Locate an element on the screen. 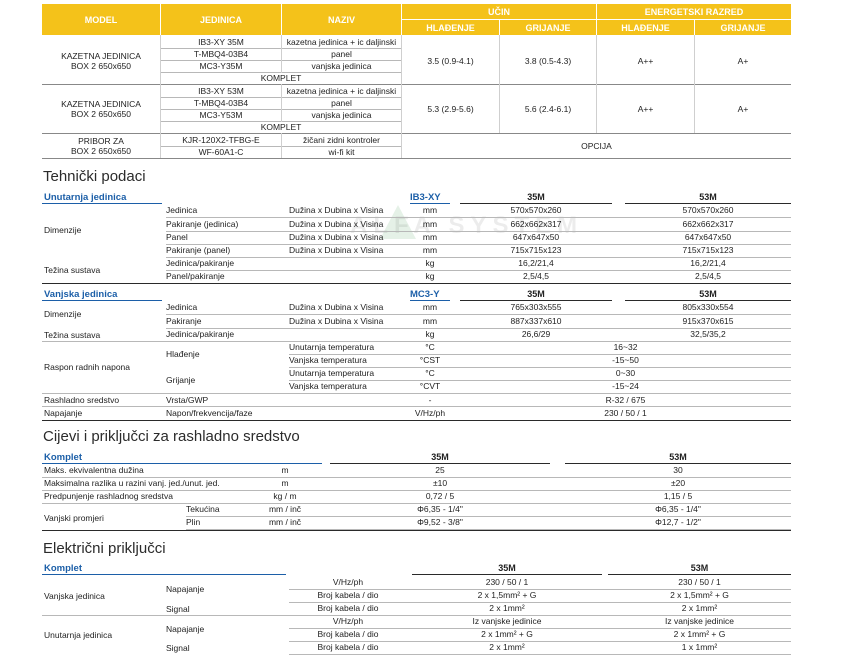 This screenshot has height=657, width=856. pipe-value-53m: ±20 is located at coordinates (678, 483).